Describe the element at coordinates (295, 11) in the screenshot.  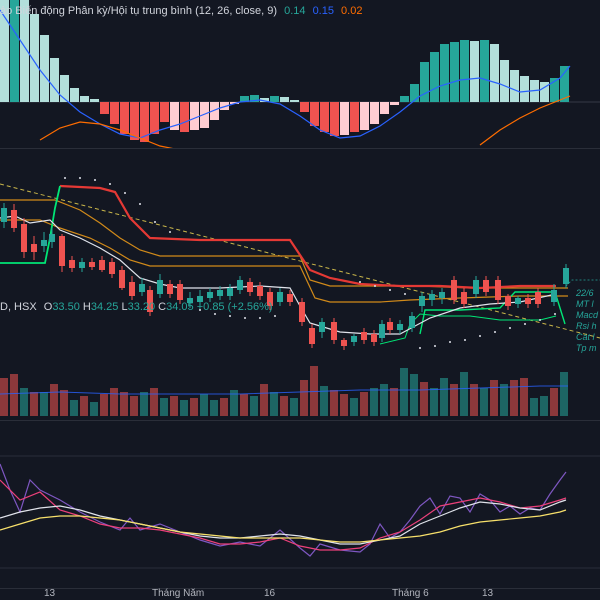
I see `macd-value-1: 0.14` at that location.